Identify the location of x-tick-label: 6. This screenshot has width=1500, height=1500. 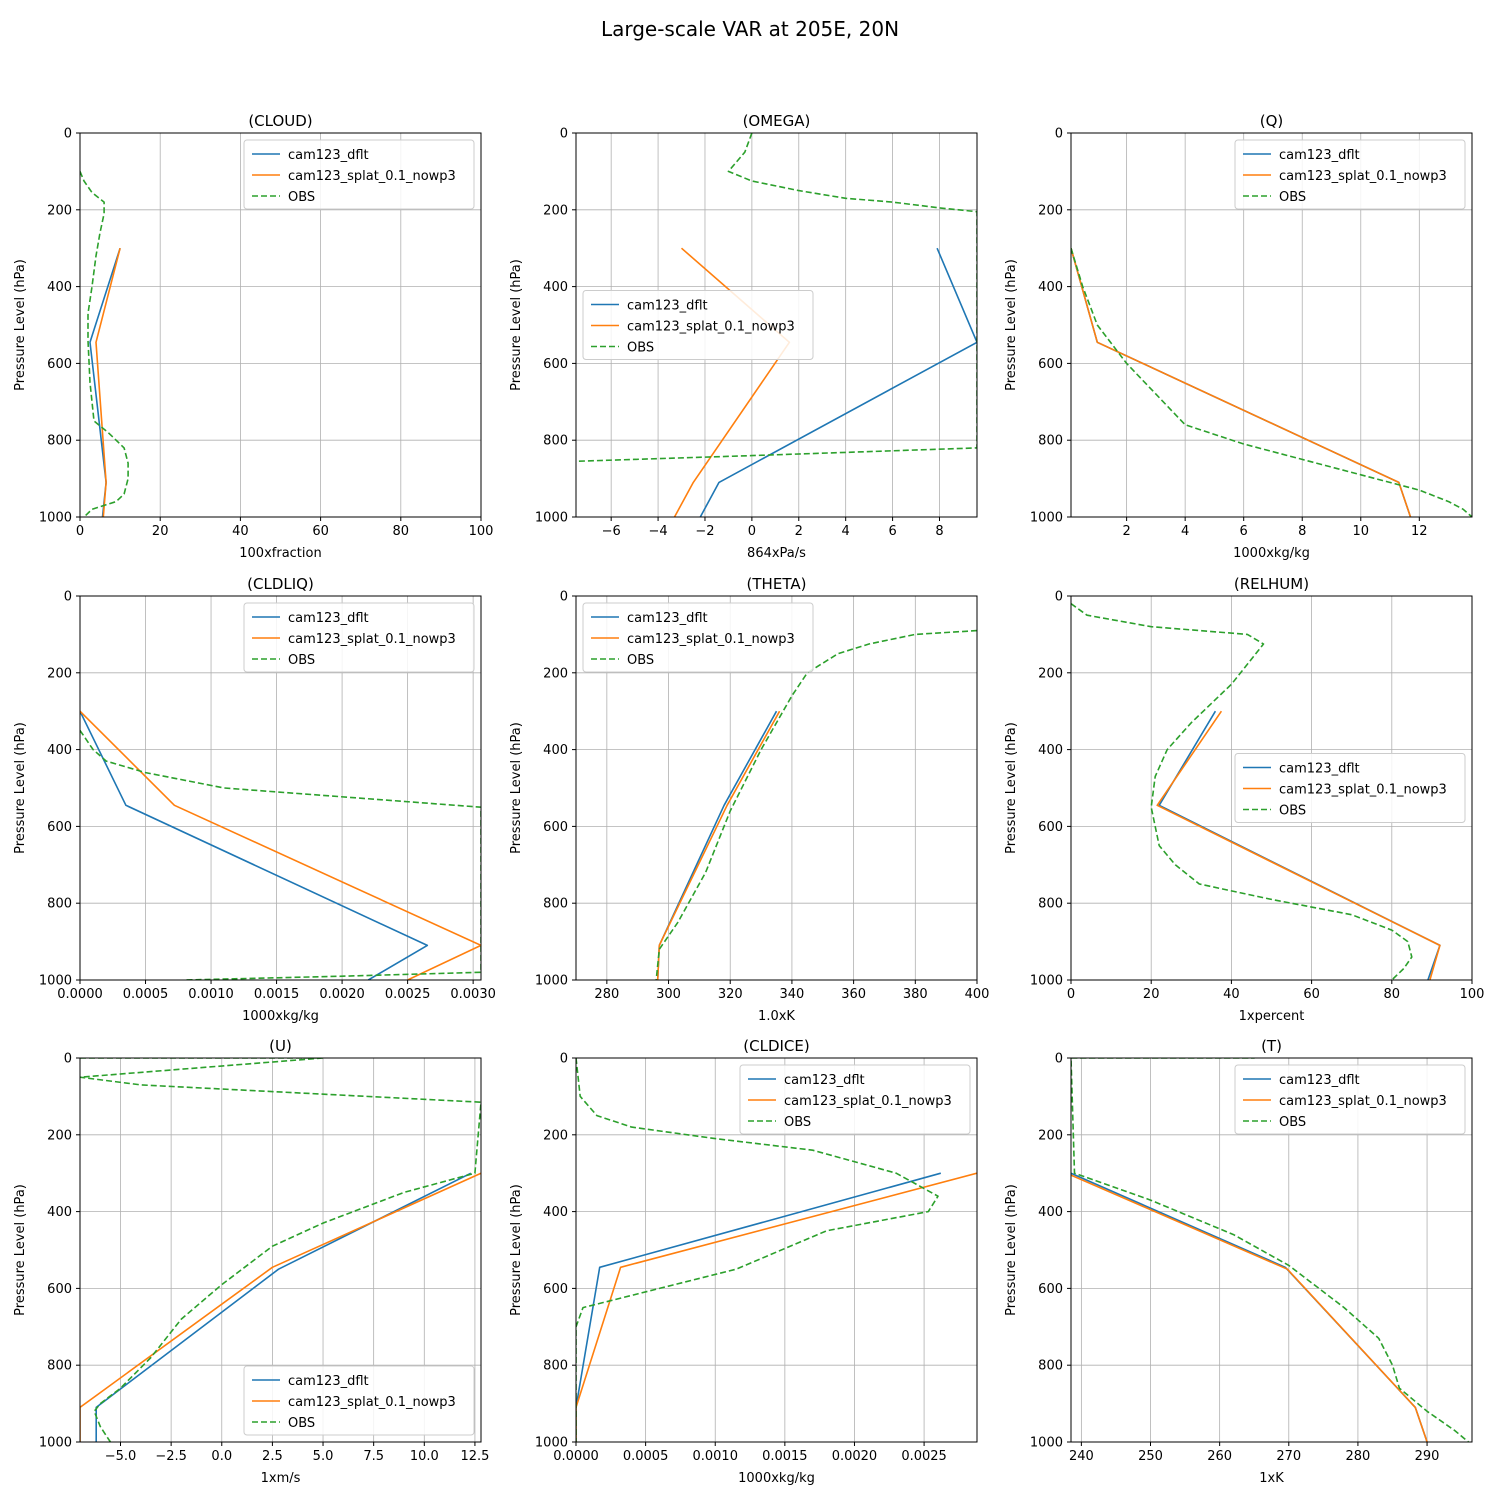
(892, 531).